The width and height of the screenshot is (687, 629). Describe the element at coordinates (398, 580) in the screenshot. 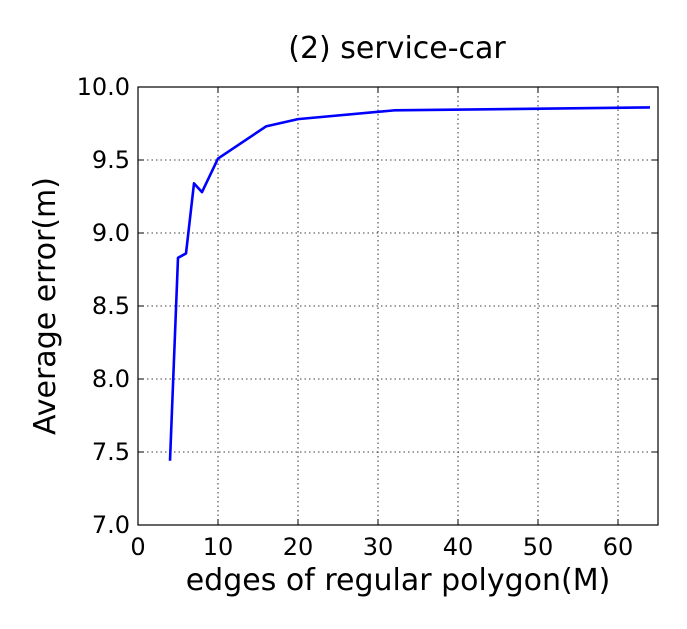

I see `x-axis-label: edges of regular polygon(M)` at that location.